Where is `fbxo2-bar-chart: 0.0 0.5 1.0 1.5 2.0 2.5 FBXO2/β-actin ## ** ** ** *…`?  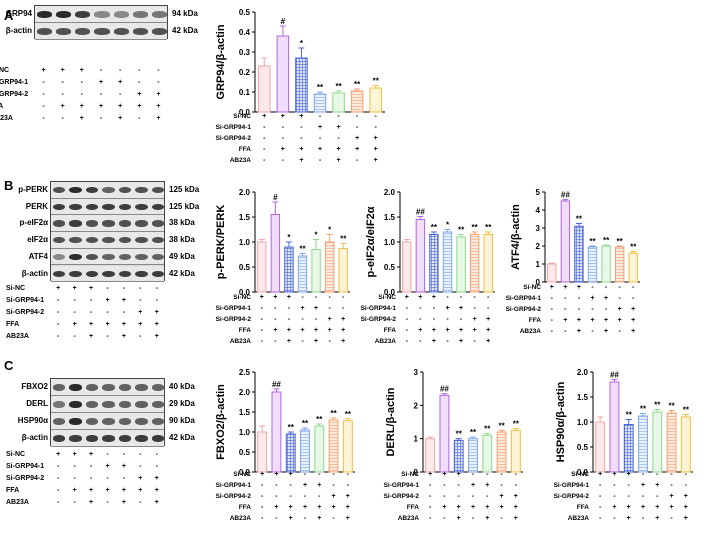
fbxo2-bar-chart: 0.0 0.5 1.0 1.5 2.0 2.5 FBXO2/β-actin ## ** ** ** *… is located at coordinates (285, 445).